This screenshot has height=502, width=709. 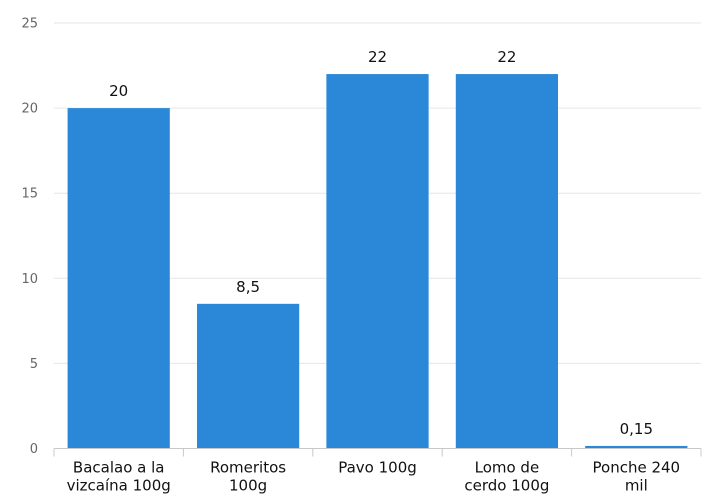 I want to click on x-tick-label-line: Pavo 100g, so click(x=377, y=468).